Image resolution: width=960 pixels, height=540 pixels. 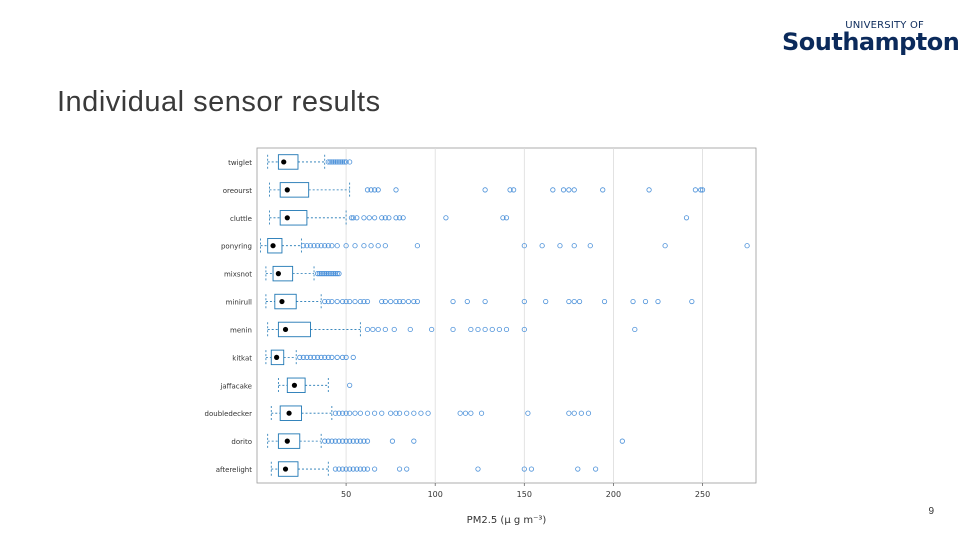 What do you see at coordinates (236, 247) in the screenshot?
I see `category-label-ponyring: ponyring` at bounding box center [236, 247].